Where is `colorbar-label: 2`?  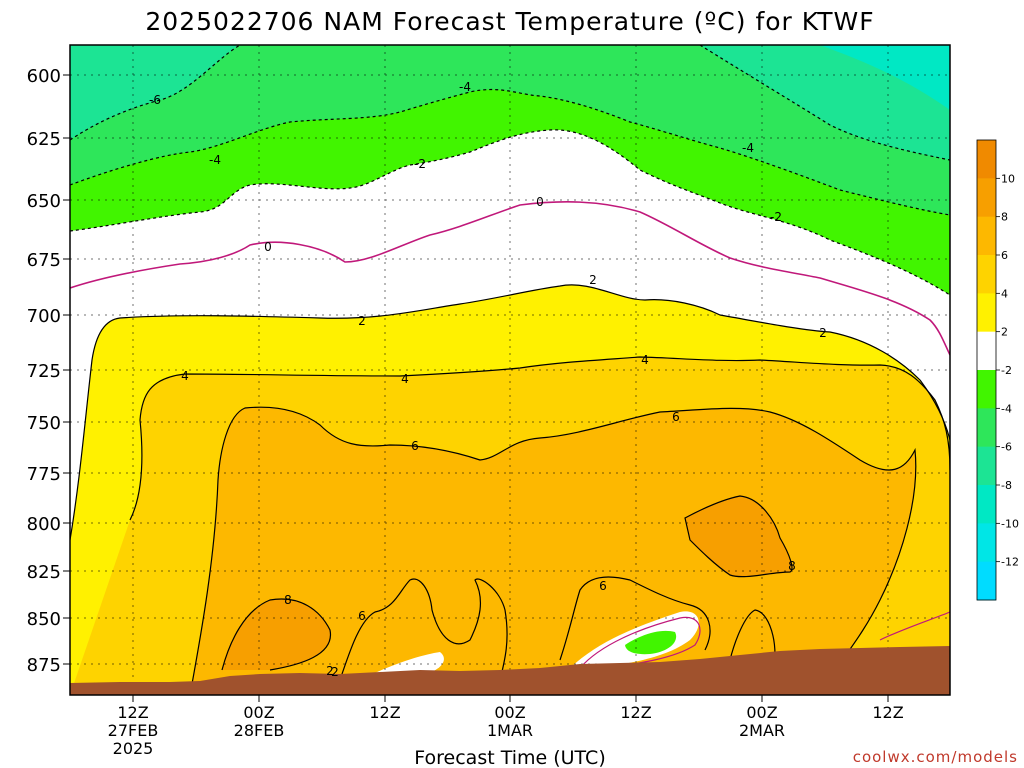
colorbar-label: 2 is located at coordinates (1004, 332).